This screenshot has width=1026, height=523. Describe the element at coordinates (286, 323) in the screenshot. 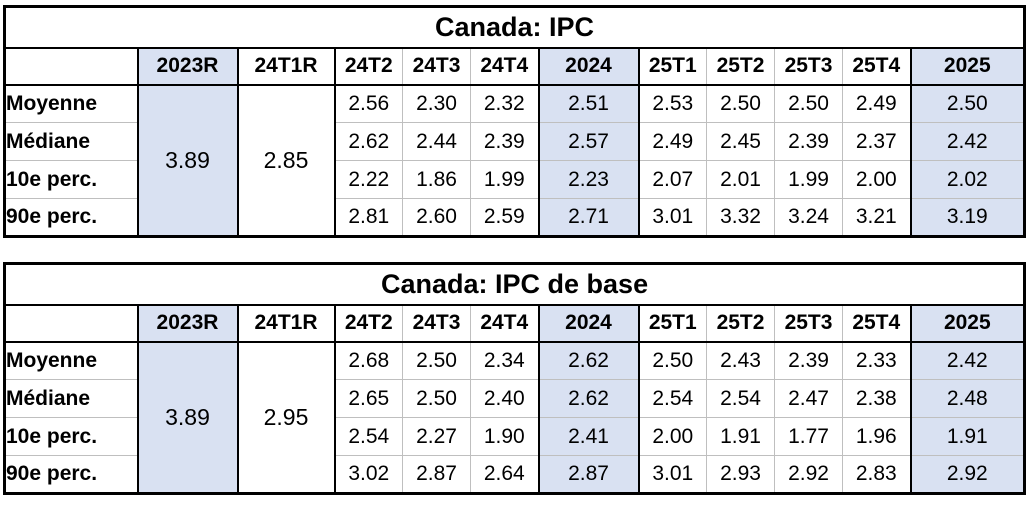

I see `column-header: 24T1R` at that location.